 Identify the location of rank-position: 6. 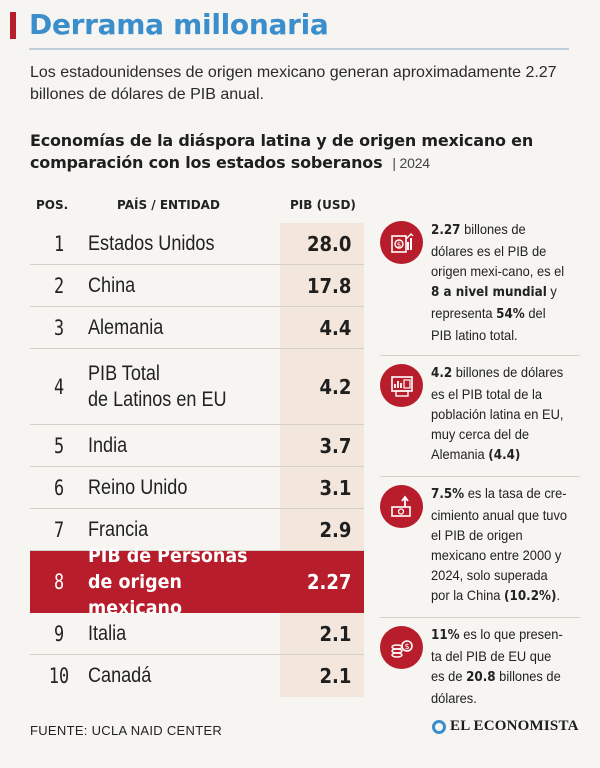
(59, 487).